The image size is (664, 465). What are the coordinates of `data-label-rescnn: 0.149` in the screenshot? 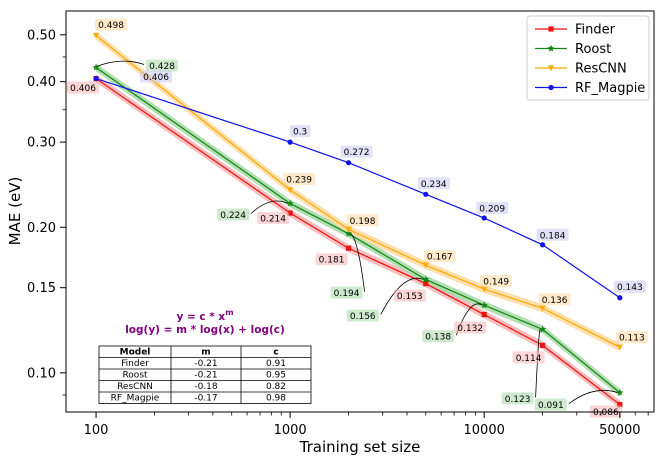 It's located at (496, 283).